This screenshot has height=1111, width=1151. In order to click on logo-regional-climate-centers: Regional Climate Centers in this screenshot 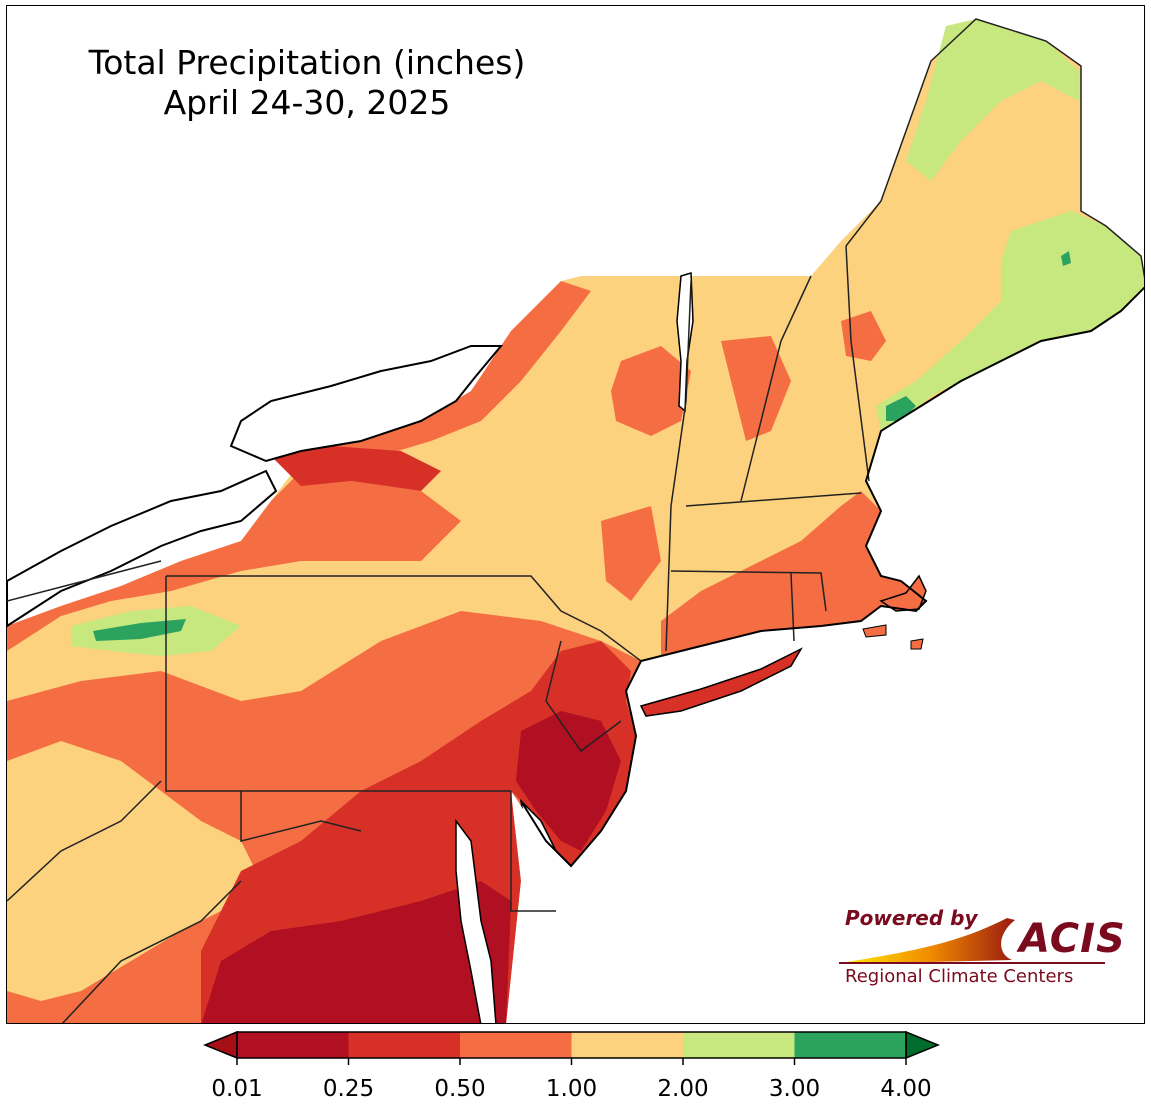, I will do `click(959, 976)`.